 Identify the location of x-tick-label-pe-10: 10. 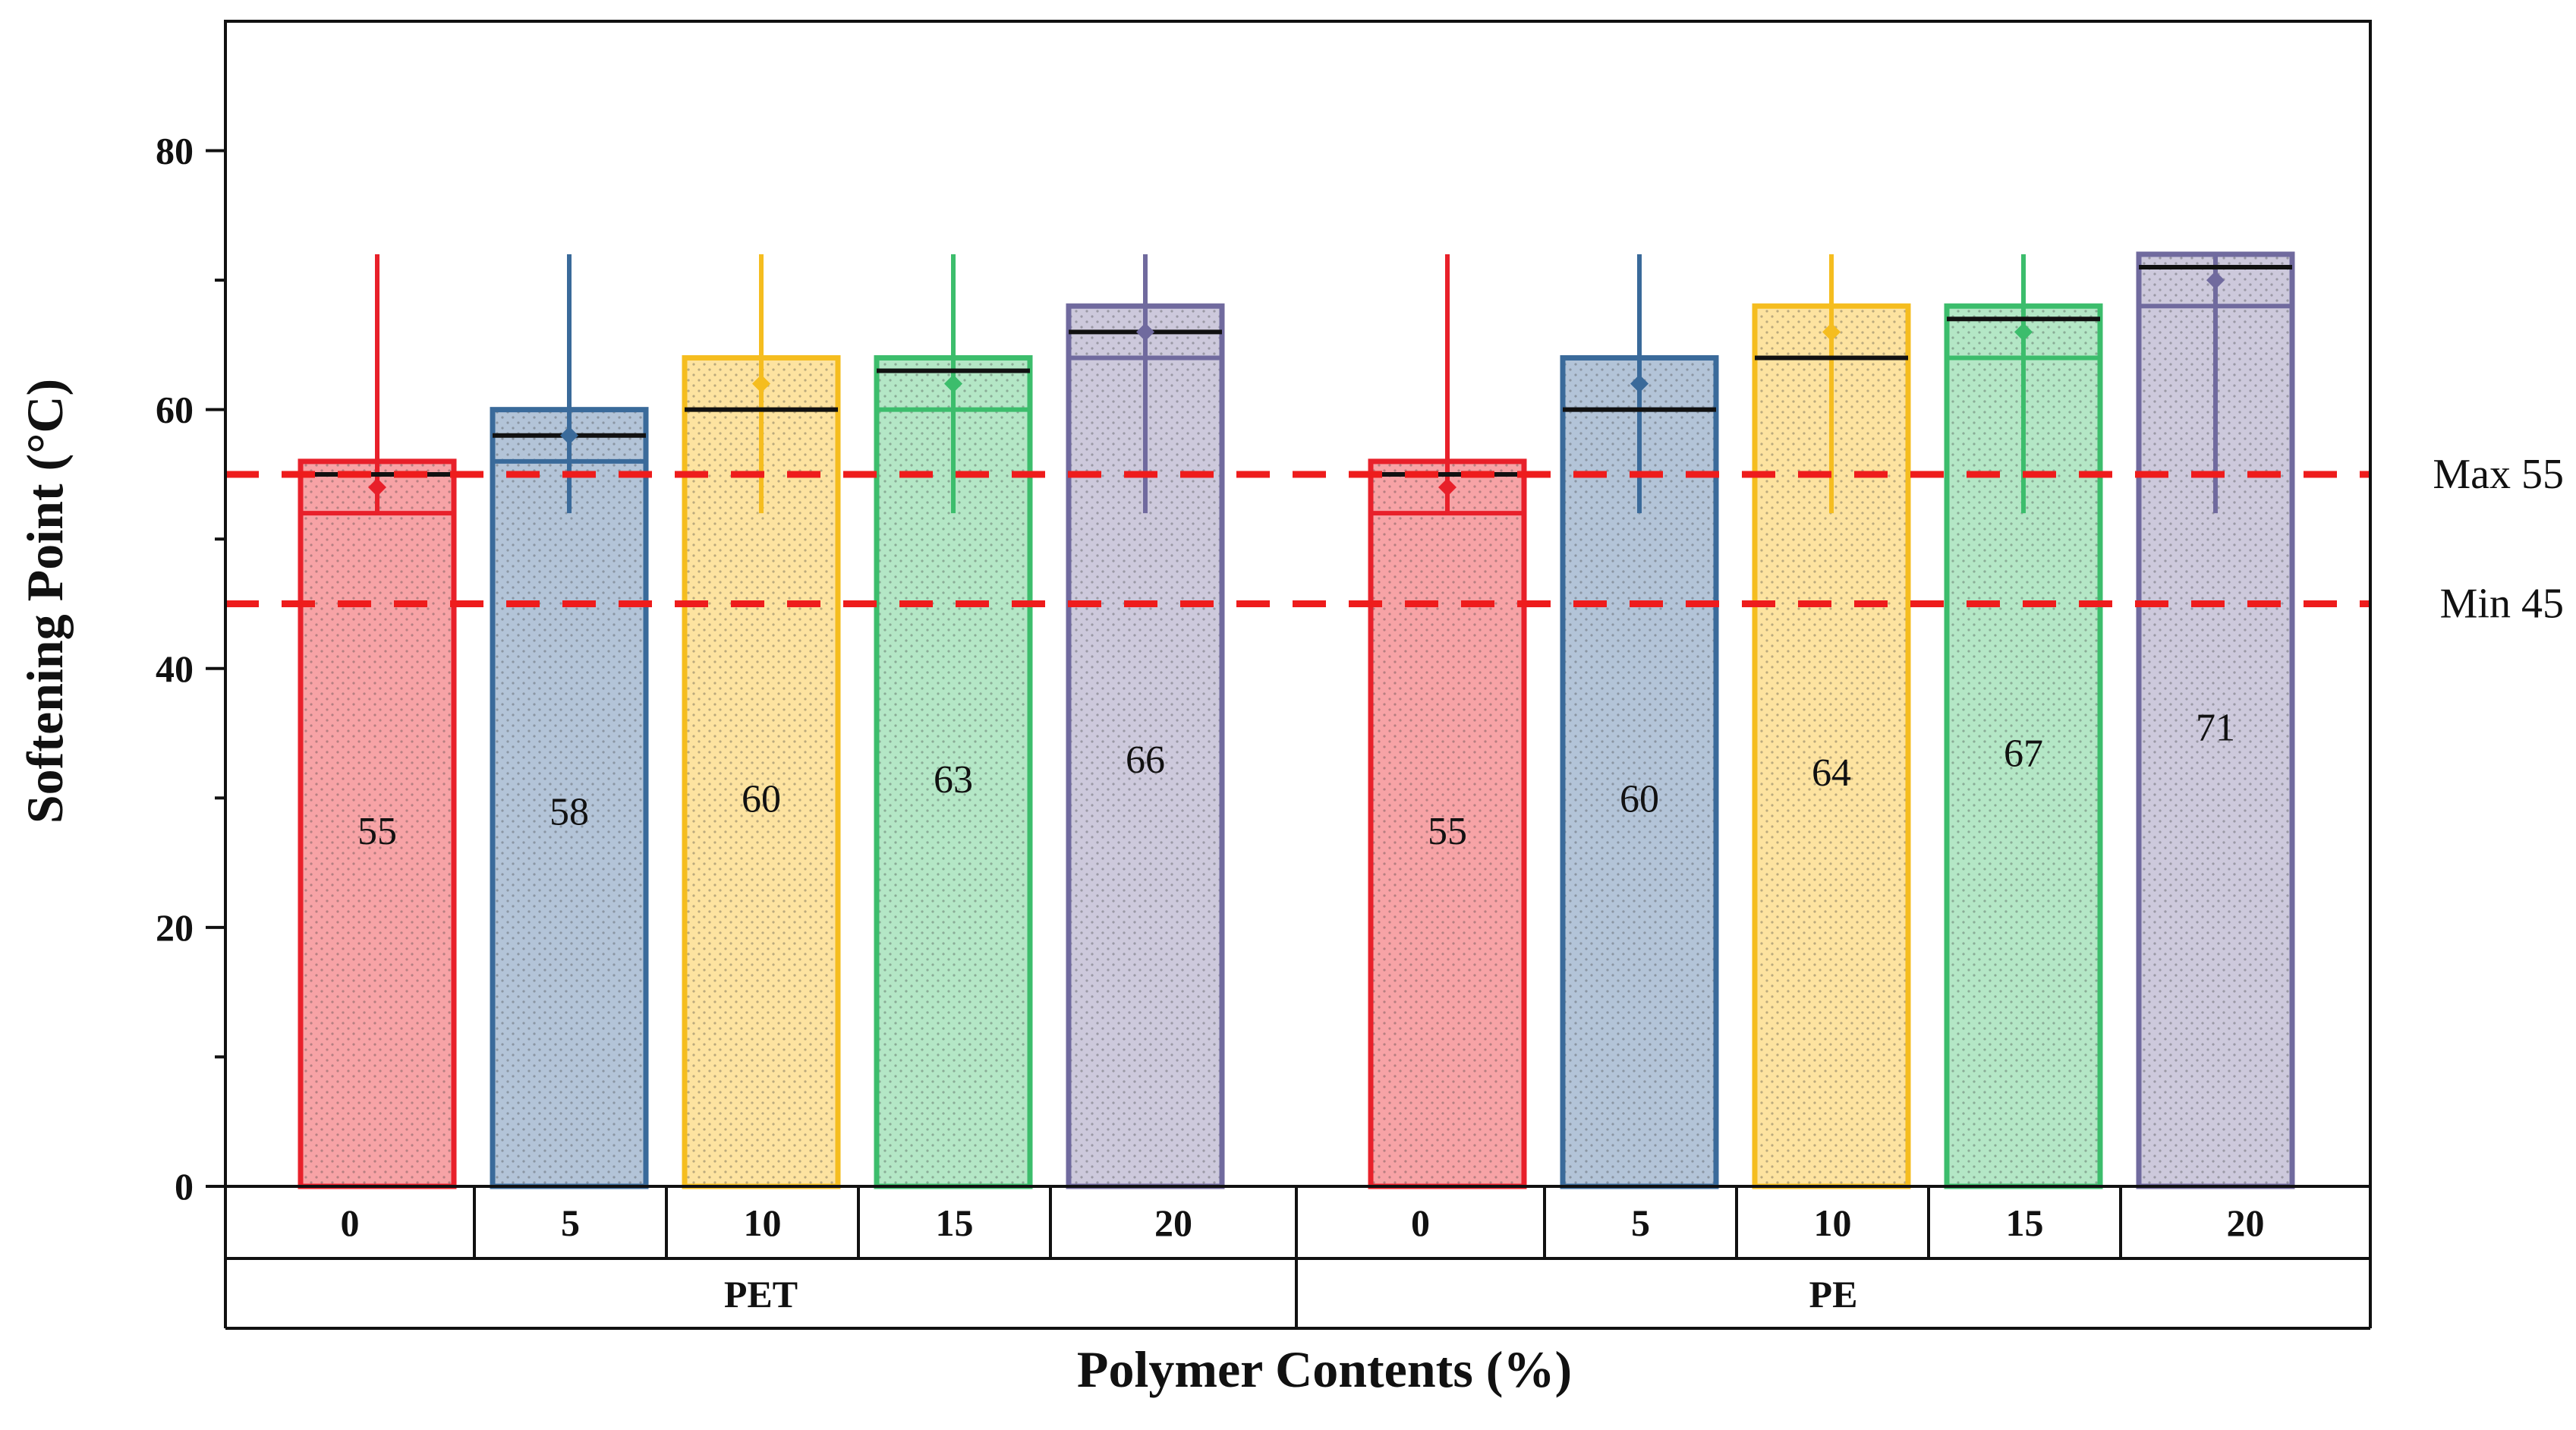
(1833, 1223).